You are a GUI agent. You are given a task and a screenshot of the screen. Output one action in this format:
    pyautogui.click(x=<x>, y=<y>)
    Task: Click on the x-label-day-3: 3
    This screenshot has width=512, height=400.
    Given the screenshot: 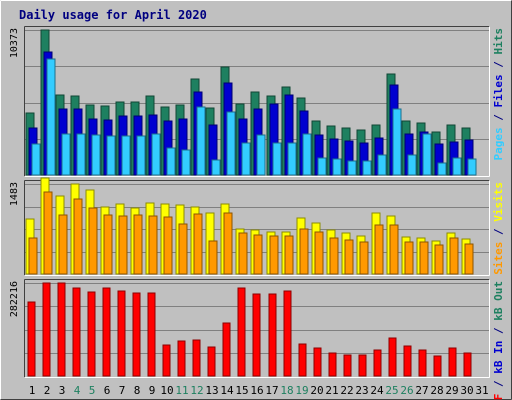 What is the action you would take?
    pyautogui.click(x=62, y=390)
    